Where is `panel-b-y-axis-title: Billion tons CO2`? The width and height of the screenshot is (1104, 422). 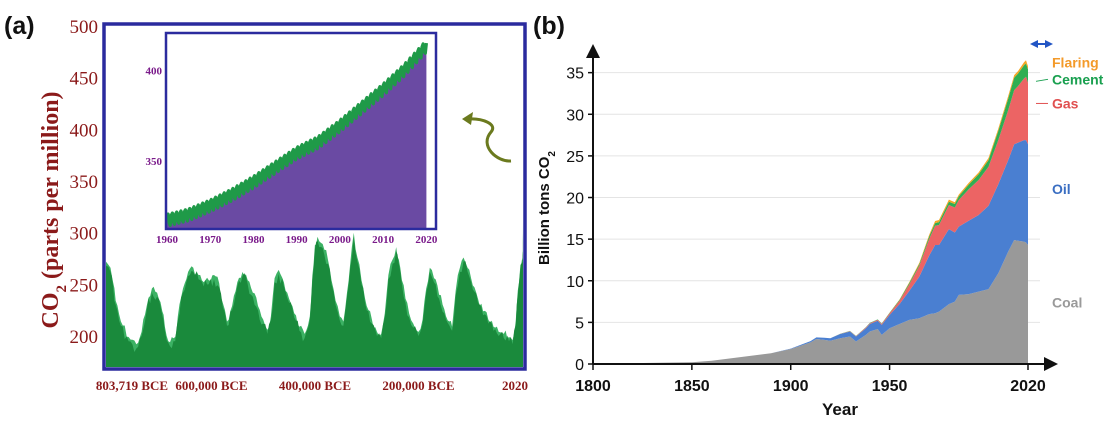 panel-b-y-axis-title: Billion tons CO2 is located at coordinates (547, 208).